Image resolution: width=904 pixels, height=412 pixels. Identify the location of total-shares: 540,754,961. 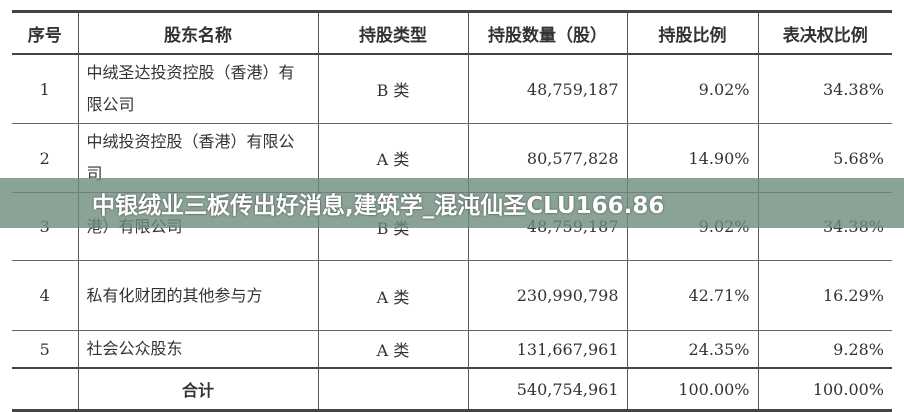
(547, 389).